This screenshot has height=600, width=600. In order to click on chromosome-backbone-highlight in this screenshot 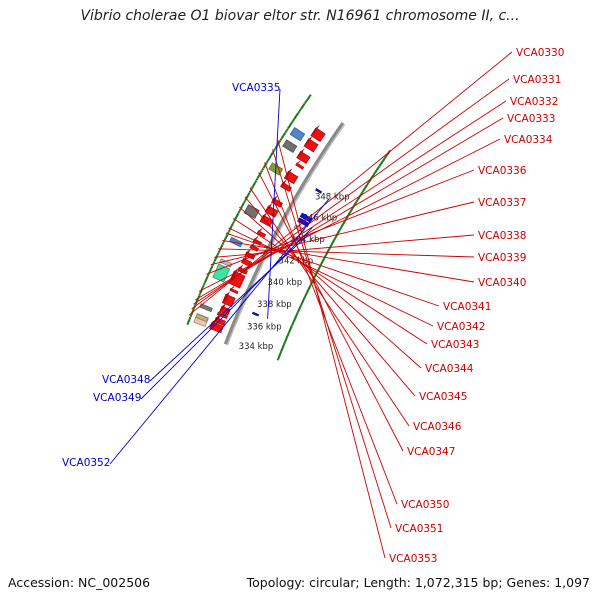, I will do `click(286, 234)`.